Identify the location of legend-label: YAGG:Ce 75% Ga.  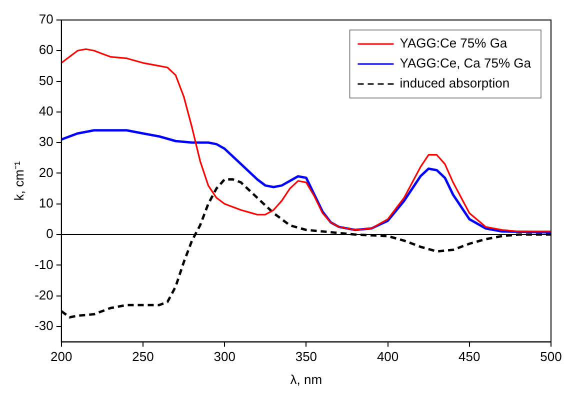
(454, 43).